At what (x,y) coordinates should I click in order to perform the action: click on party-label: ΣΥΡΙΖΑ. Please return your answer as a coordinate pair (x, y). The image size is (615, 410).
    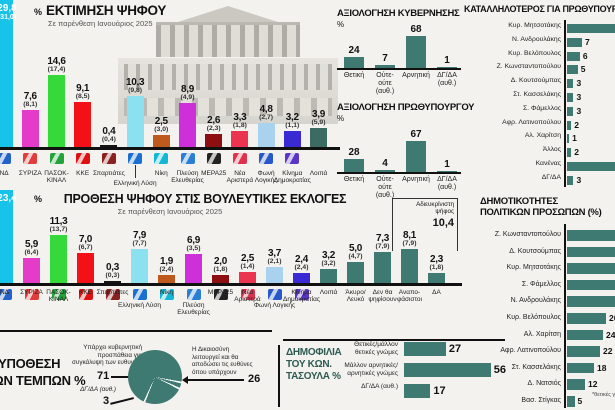
    Looking at the image, I should click on (30, 173).